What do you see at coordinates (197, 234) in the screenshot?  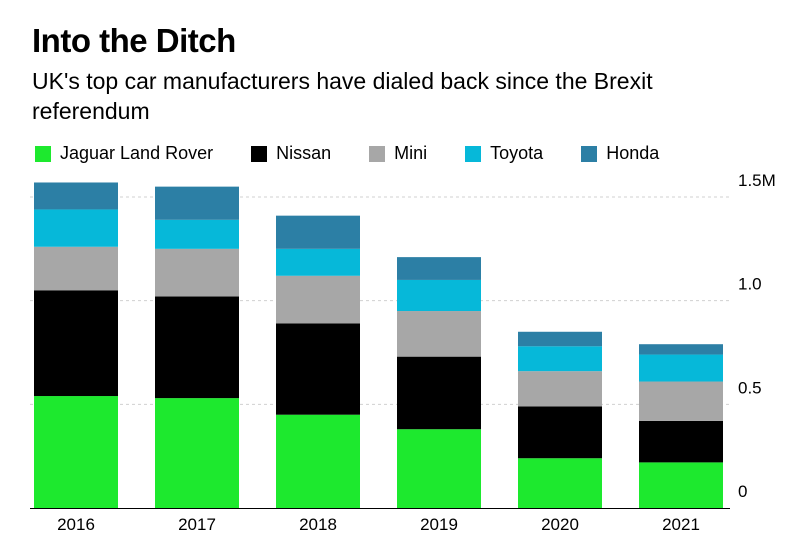 I see `bar-segment-toyota-2017` at bounding box center [197, 234].